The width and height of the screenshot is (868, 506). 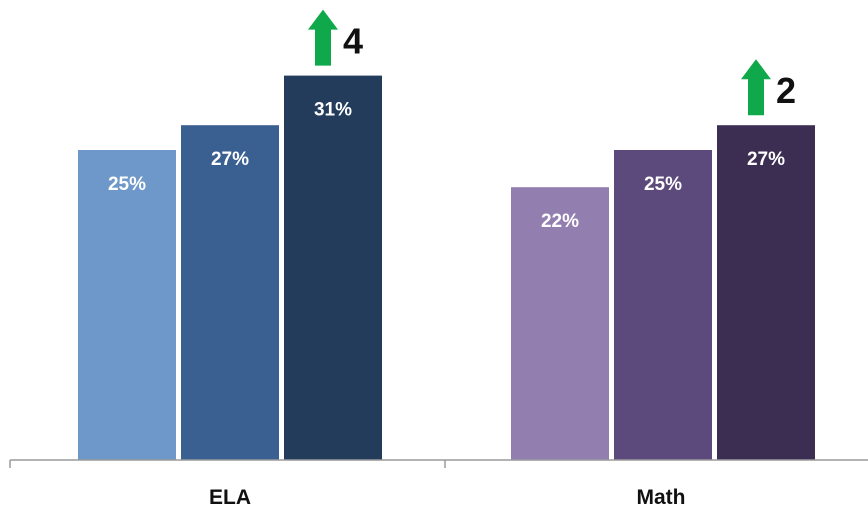 I want to click on data-label-ela-3: 31%, so click(x=333, y=110).